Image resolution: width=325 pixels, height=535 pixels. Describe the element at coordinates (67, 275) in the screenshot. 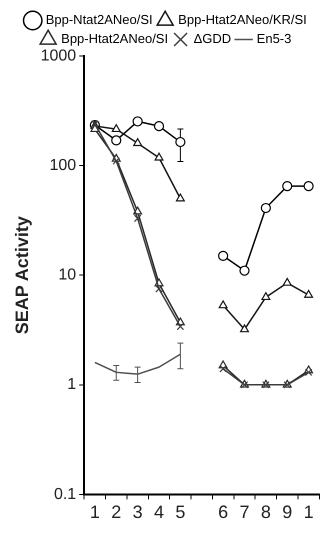

I see `y-tick-label: 10` at that location.